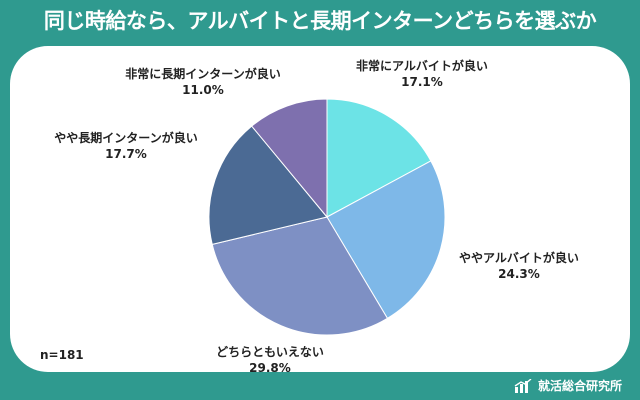 Image resolution: width=640 pixels, height=400 pixels. What do you see at coordinates (579, 386) in the screenshot?
I see `brand-name: 就活総合研究所` at bounding box center [579, 386].